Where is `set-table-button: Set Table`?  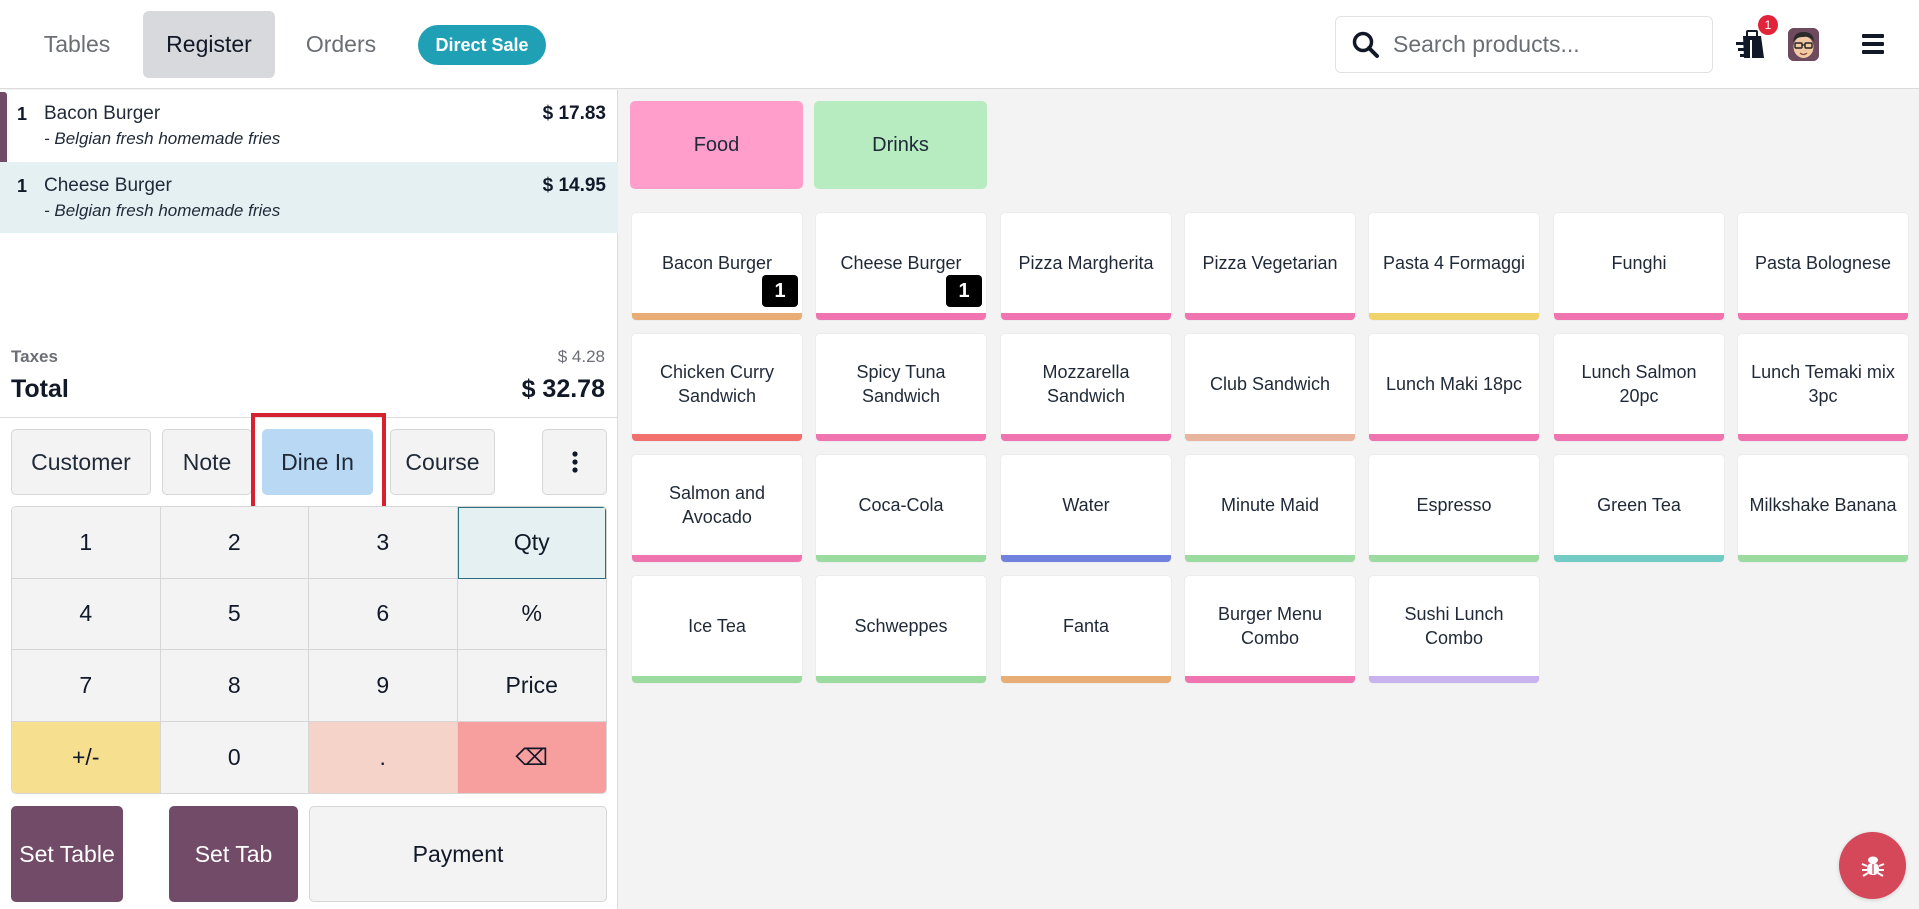
set-table-button: Set Table is located at coordinates (67, 854).